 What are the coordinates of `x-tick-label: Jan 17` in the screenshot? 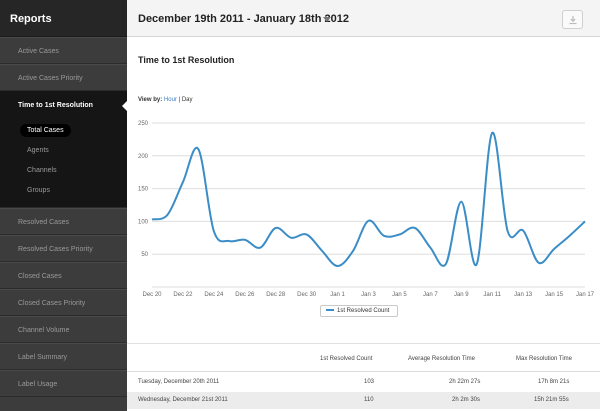 It's located at (585, 295).